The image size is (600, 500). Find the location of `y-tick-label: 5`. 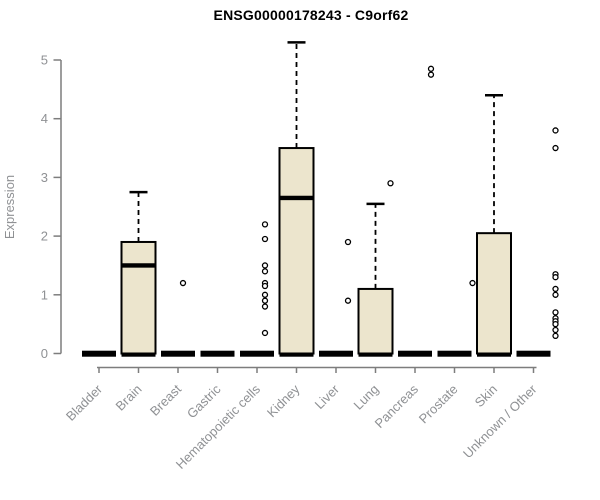

y-tick-label: 5 is located at coordinates (44, 60).